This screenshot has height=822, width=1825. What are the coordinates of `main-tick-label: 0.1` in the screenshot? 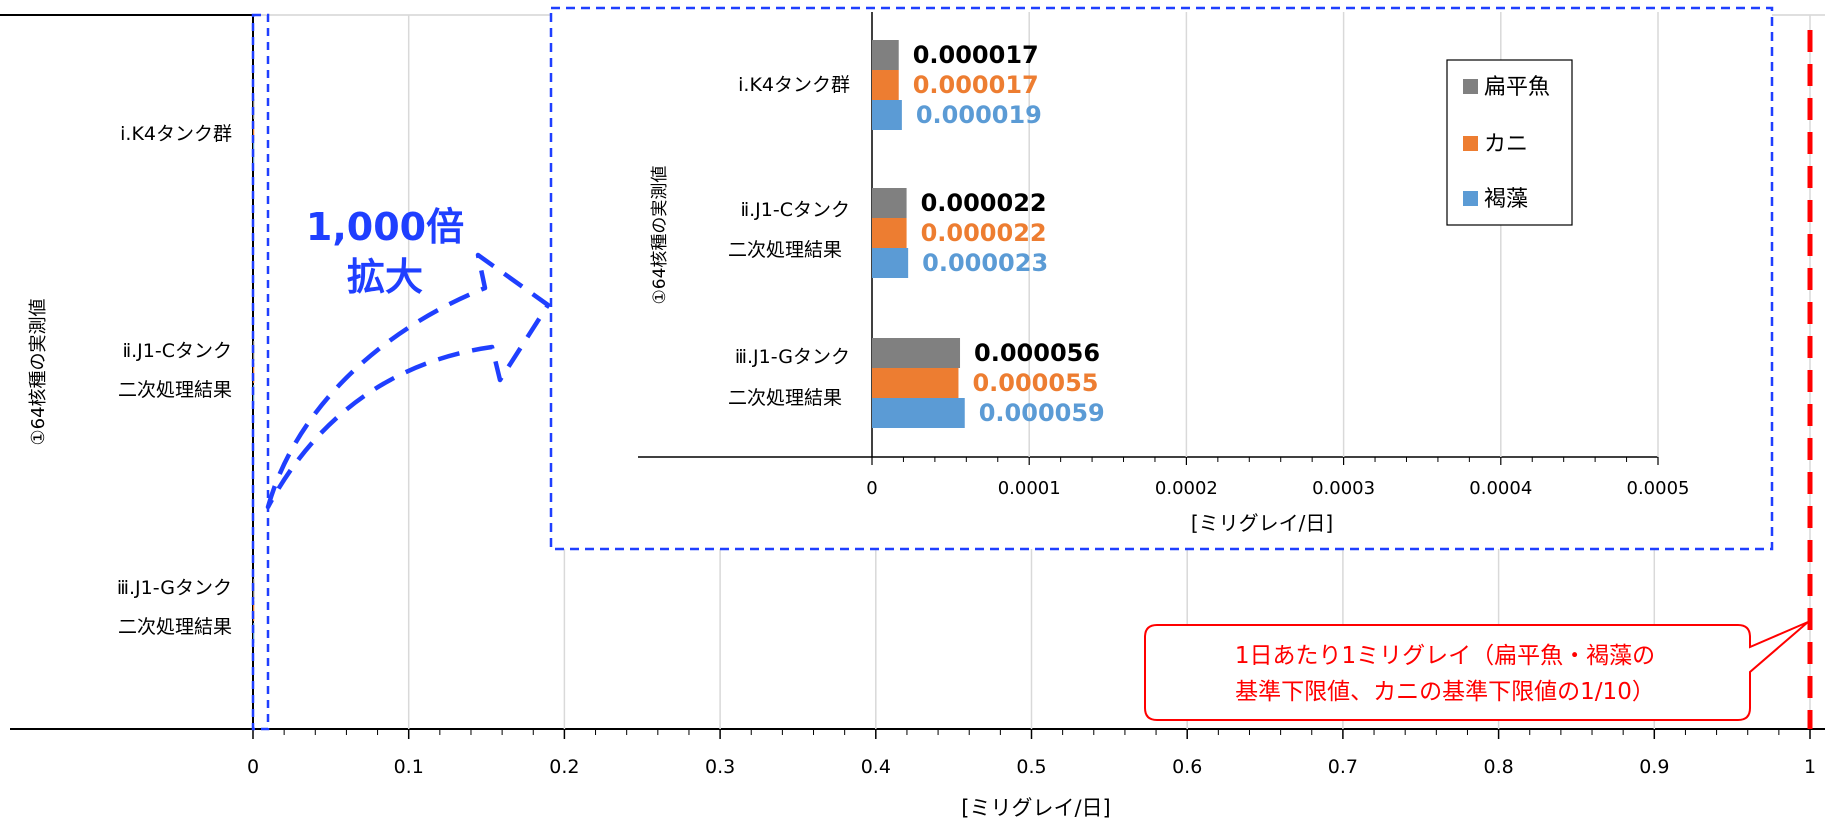 It's located at (409, 767).